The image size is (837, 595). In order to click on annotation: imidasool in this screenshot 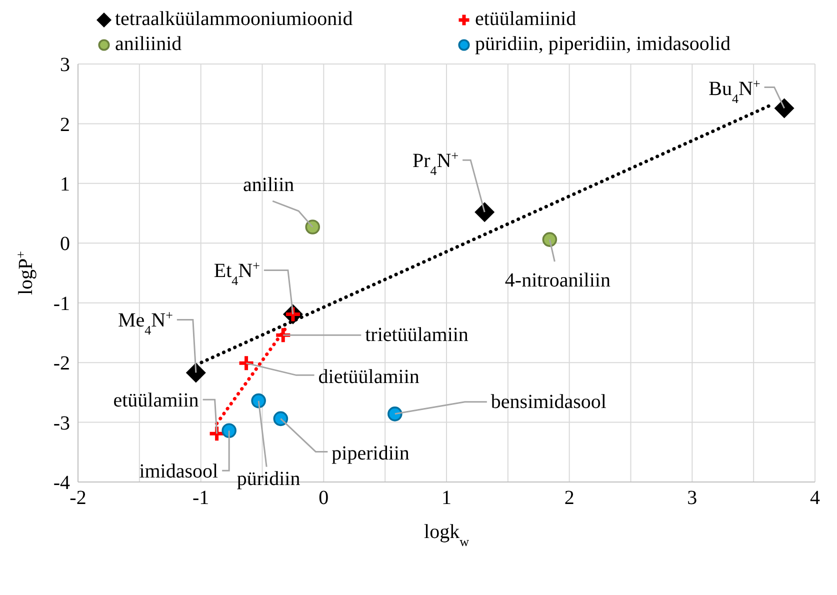, I will do `click(179, 471)`.